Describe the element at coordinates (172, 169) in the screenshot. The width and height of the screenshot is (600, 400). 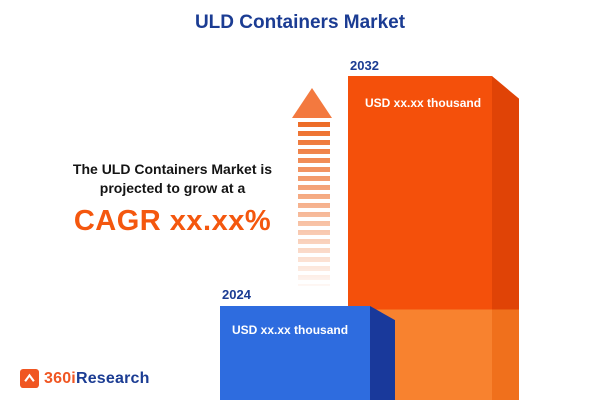
I see `promo-line-1: The ULD Containers Market is` at that location.